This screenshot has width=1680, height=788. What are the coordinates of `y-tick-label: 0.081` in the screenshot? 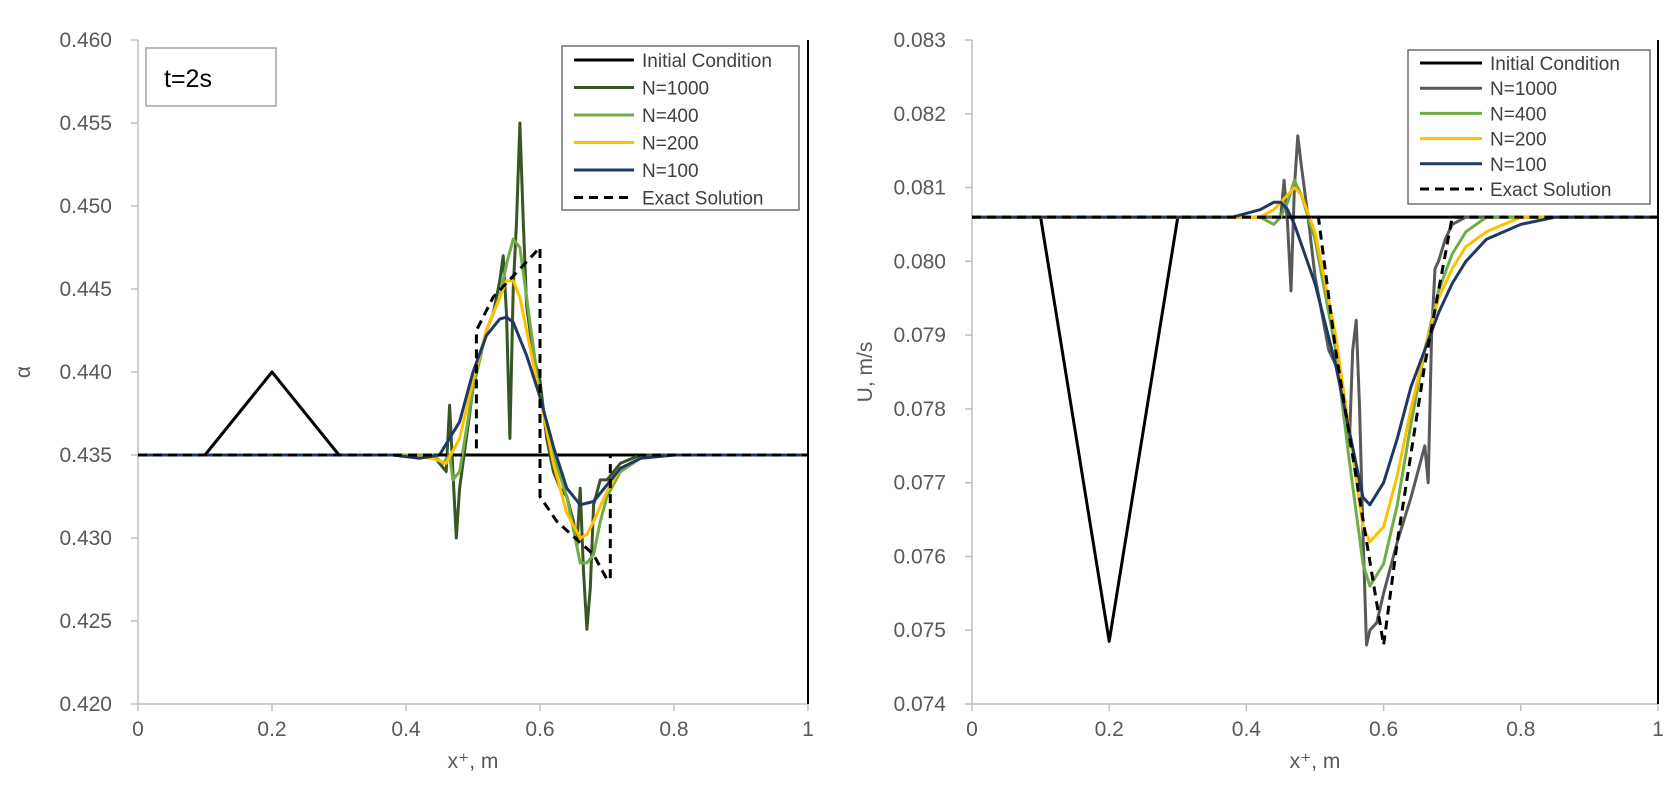 It's located at (919, 188).